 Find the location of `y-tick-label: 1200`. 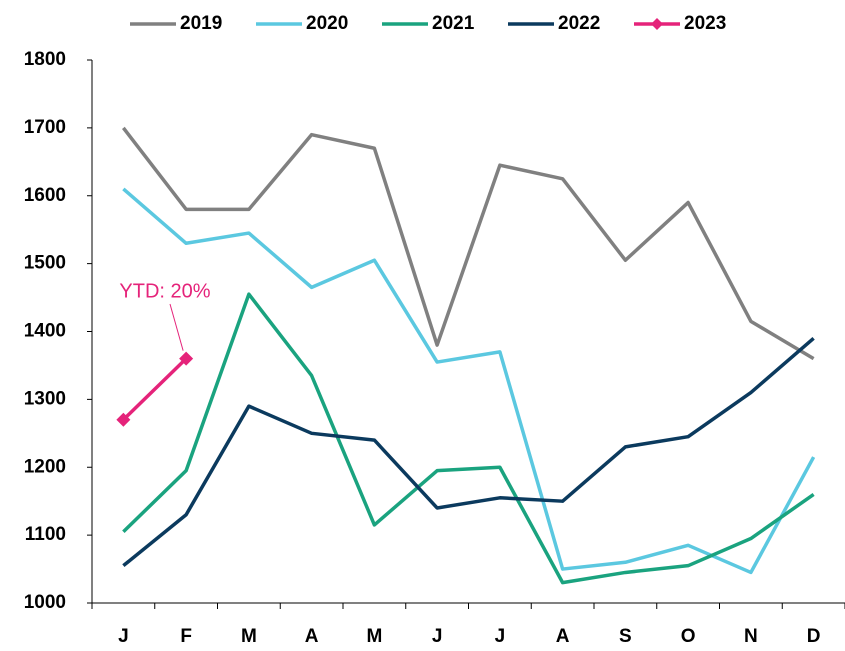

y-tick-label: 1200 is located at coordinates (45, 466).